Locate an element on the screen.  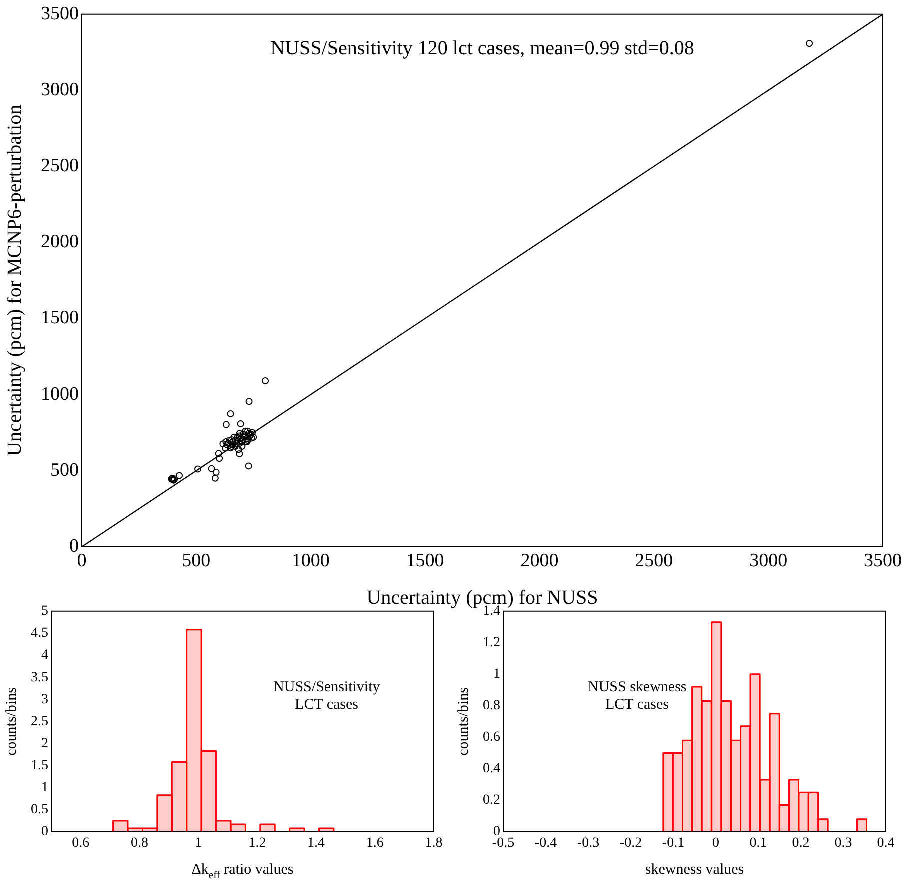
y-tick-label: 500 is located at coordinates (64, 470).